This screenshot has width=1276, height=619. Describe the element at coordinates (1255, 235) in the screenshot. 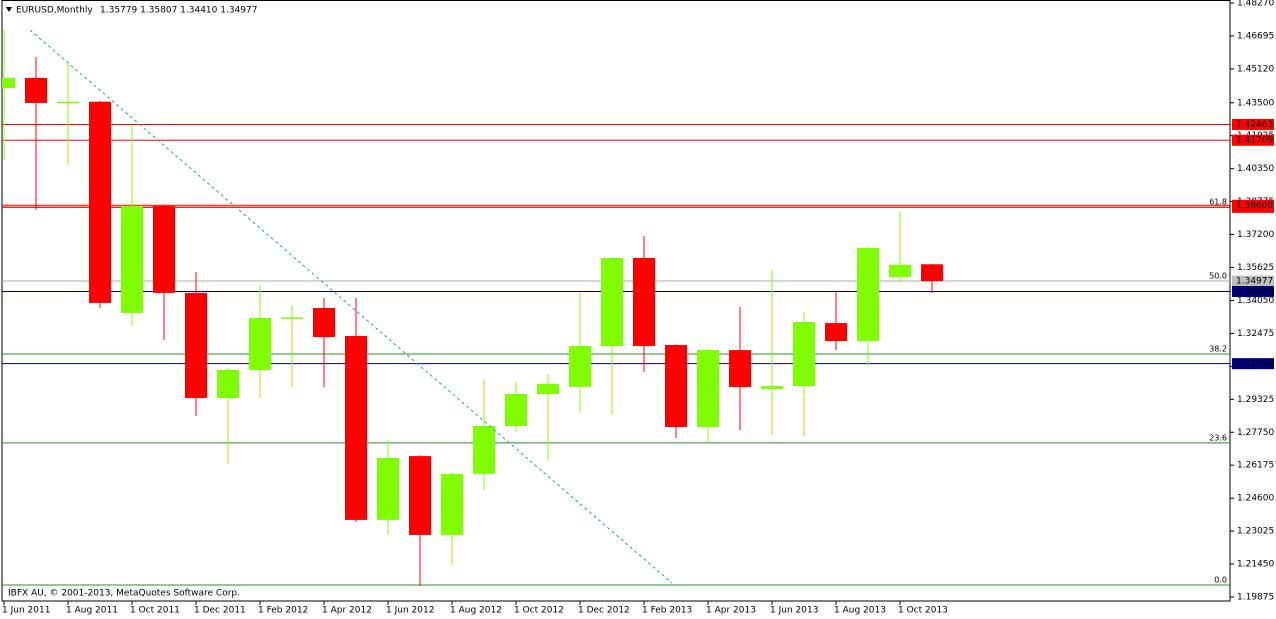

I see `y-tick-label: 1.37200` at that location.